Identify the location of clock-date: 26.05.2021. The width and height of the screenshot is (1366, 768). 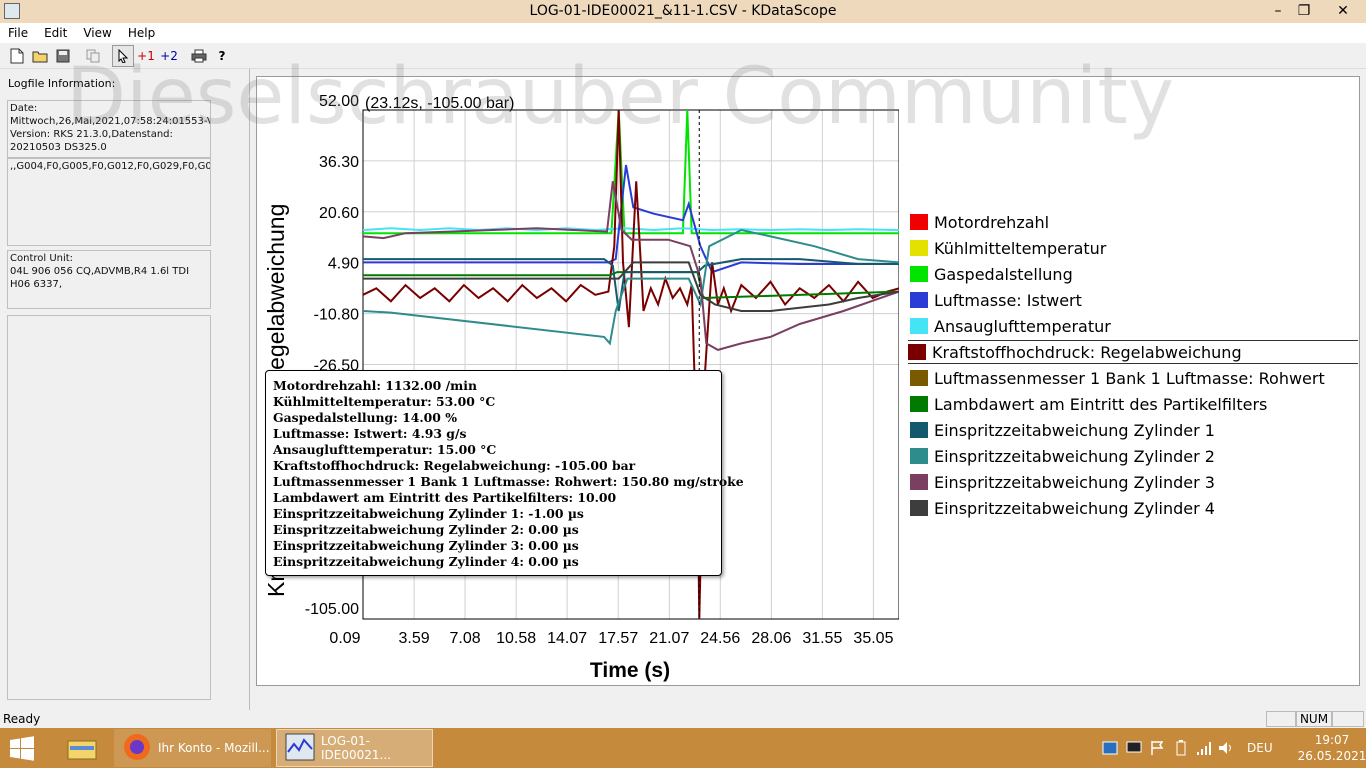
(1331, 756).